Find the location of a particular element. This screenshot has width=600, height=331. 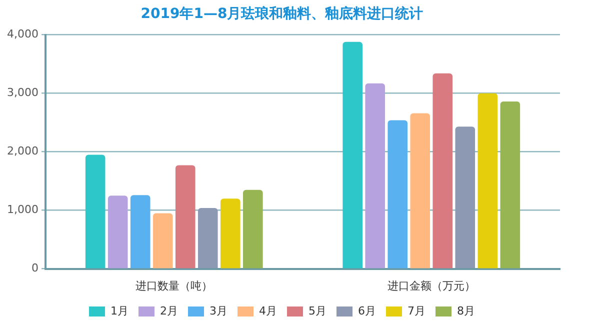

legend-label: 3月 is located at coordinates (219, 311).